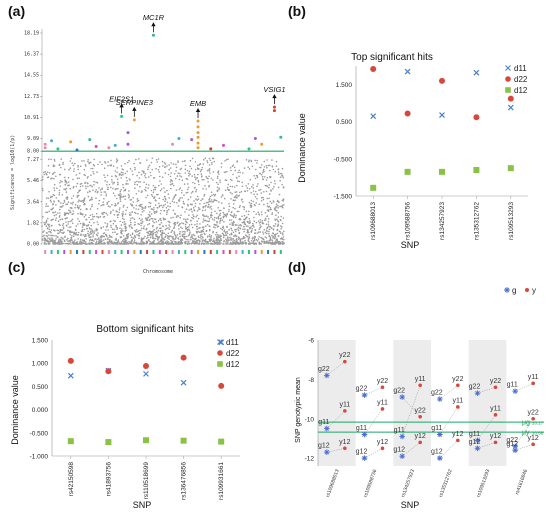  I want to click on point-label-y: y11, so click(457, 400).